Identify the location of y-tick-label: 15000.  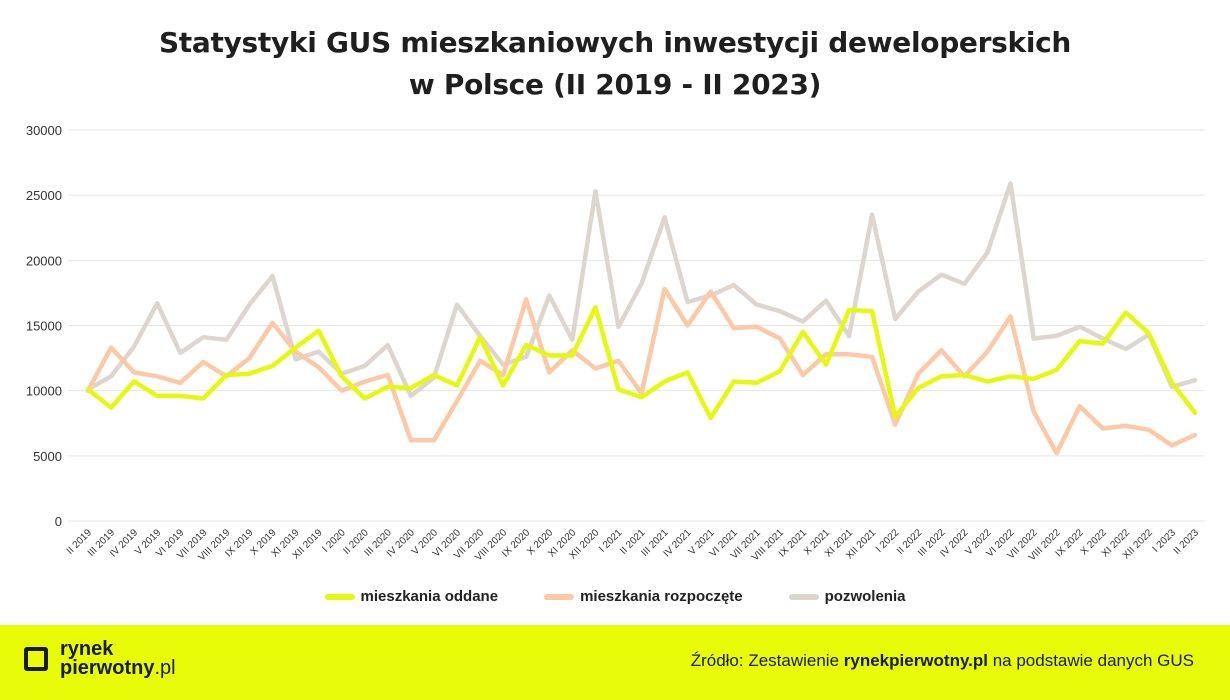
(44, 326).